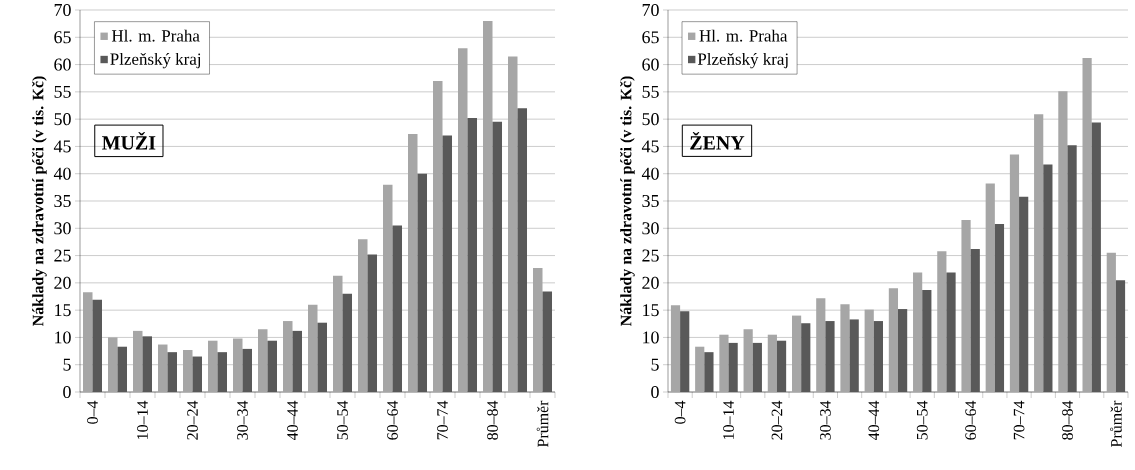 This screenshot has height=470, width=1135. I want to click on x-tick-label: 70–74, so click(1019, 420).